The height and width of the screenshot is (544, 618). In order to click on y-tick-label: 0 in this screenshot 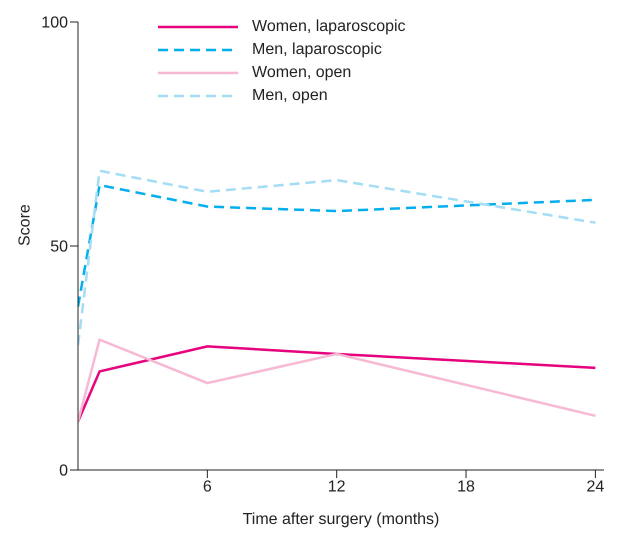, I will do `click(63, 471)`.